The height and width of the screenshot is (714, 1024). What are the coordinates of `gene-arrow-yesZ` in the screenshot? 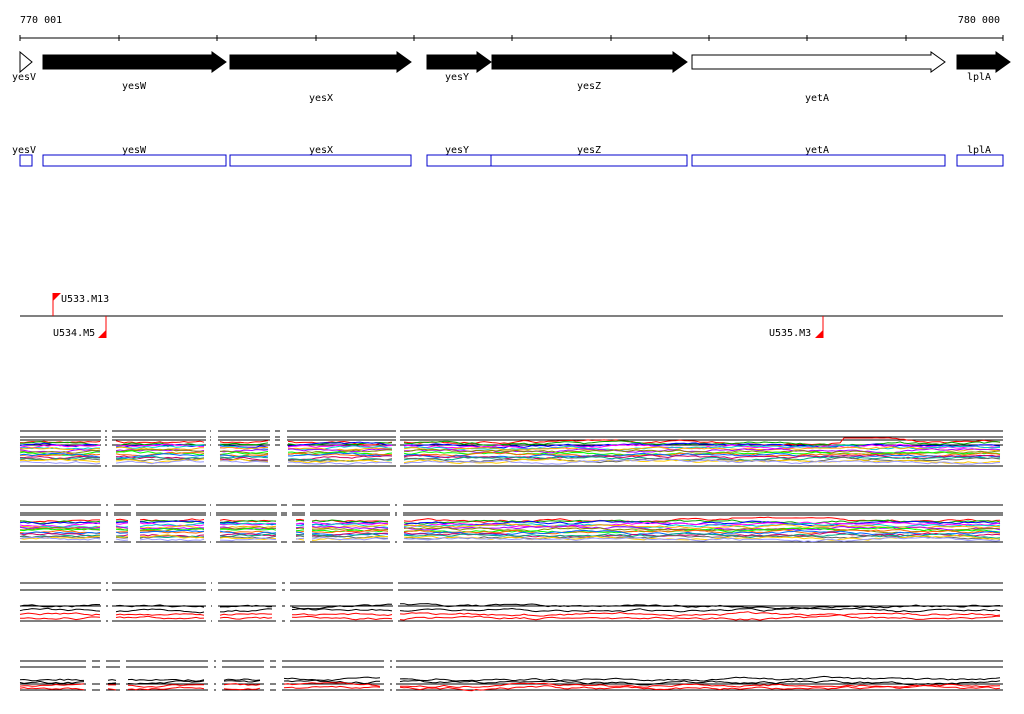 It's located at (589, 62).